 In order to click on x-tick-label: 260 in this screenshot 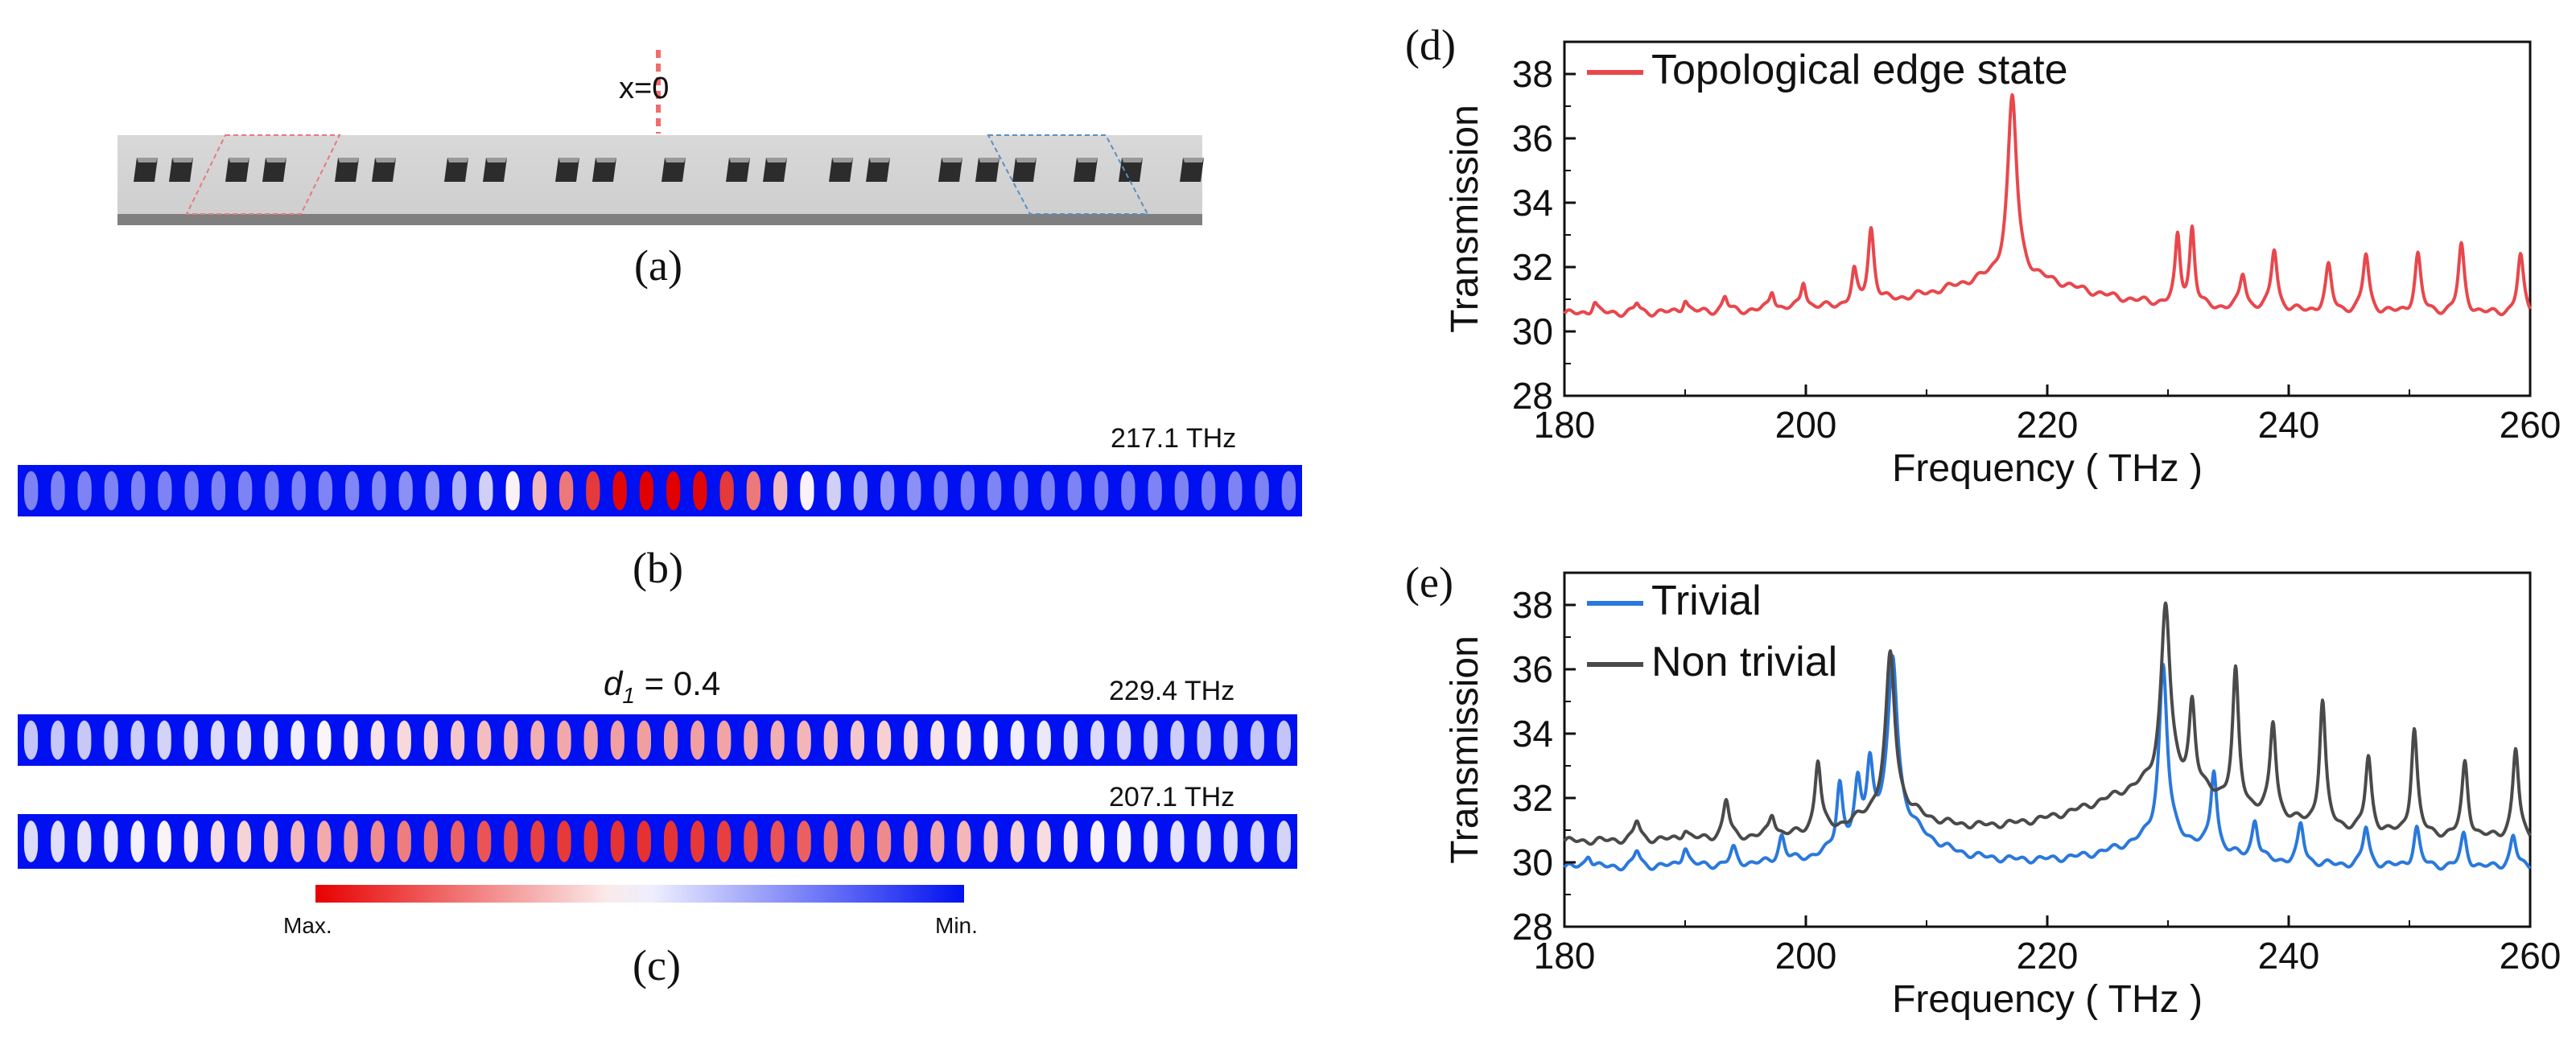, I will do `click(2531, 956)`.